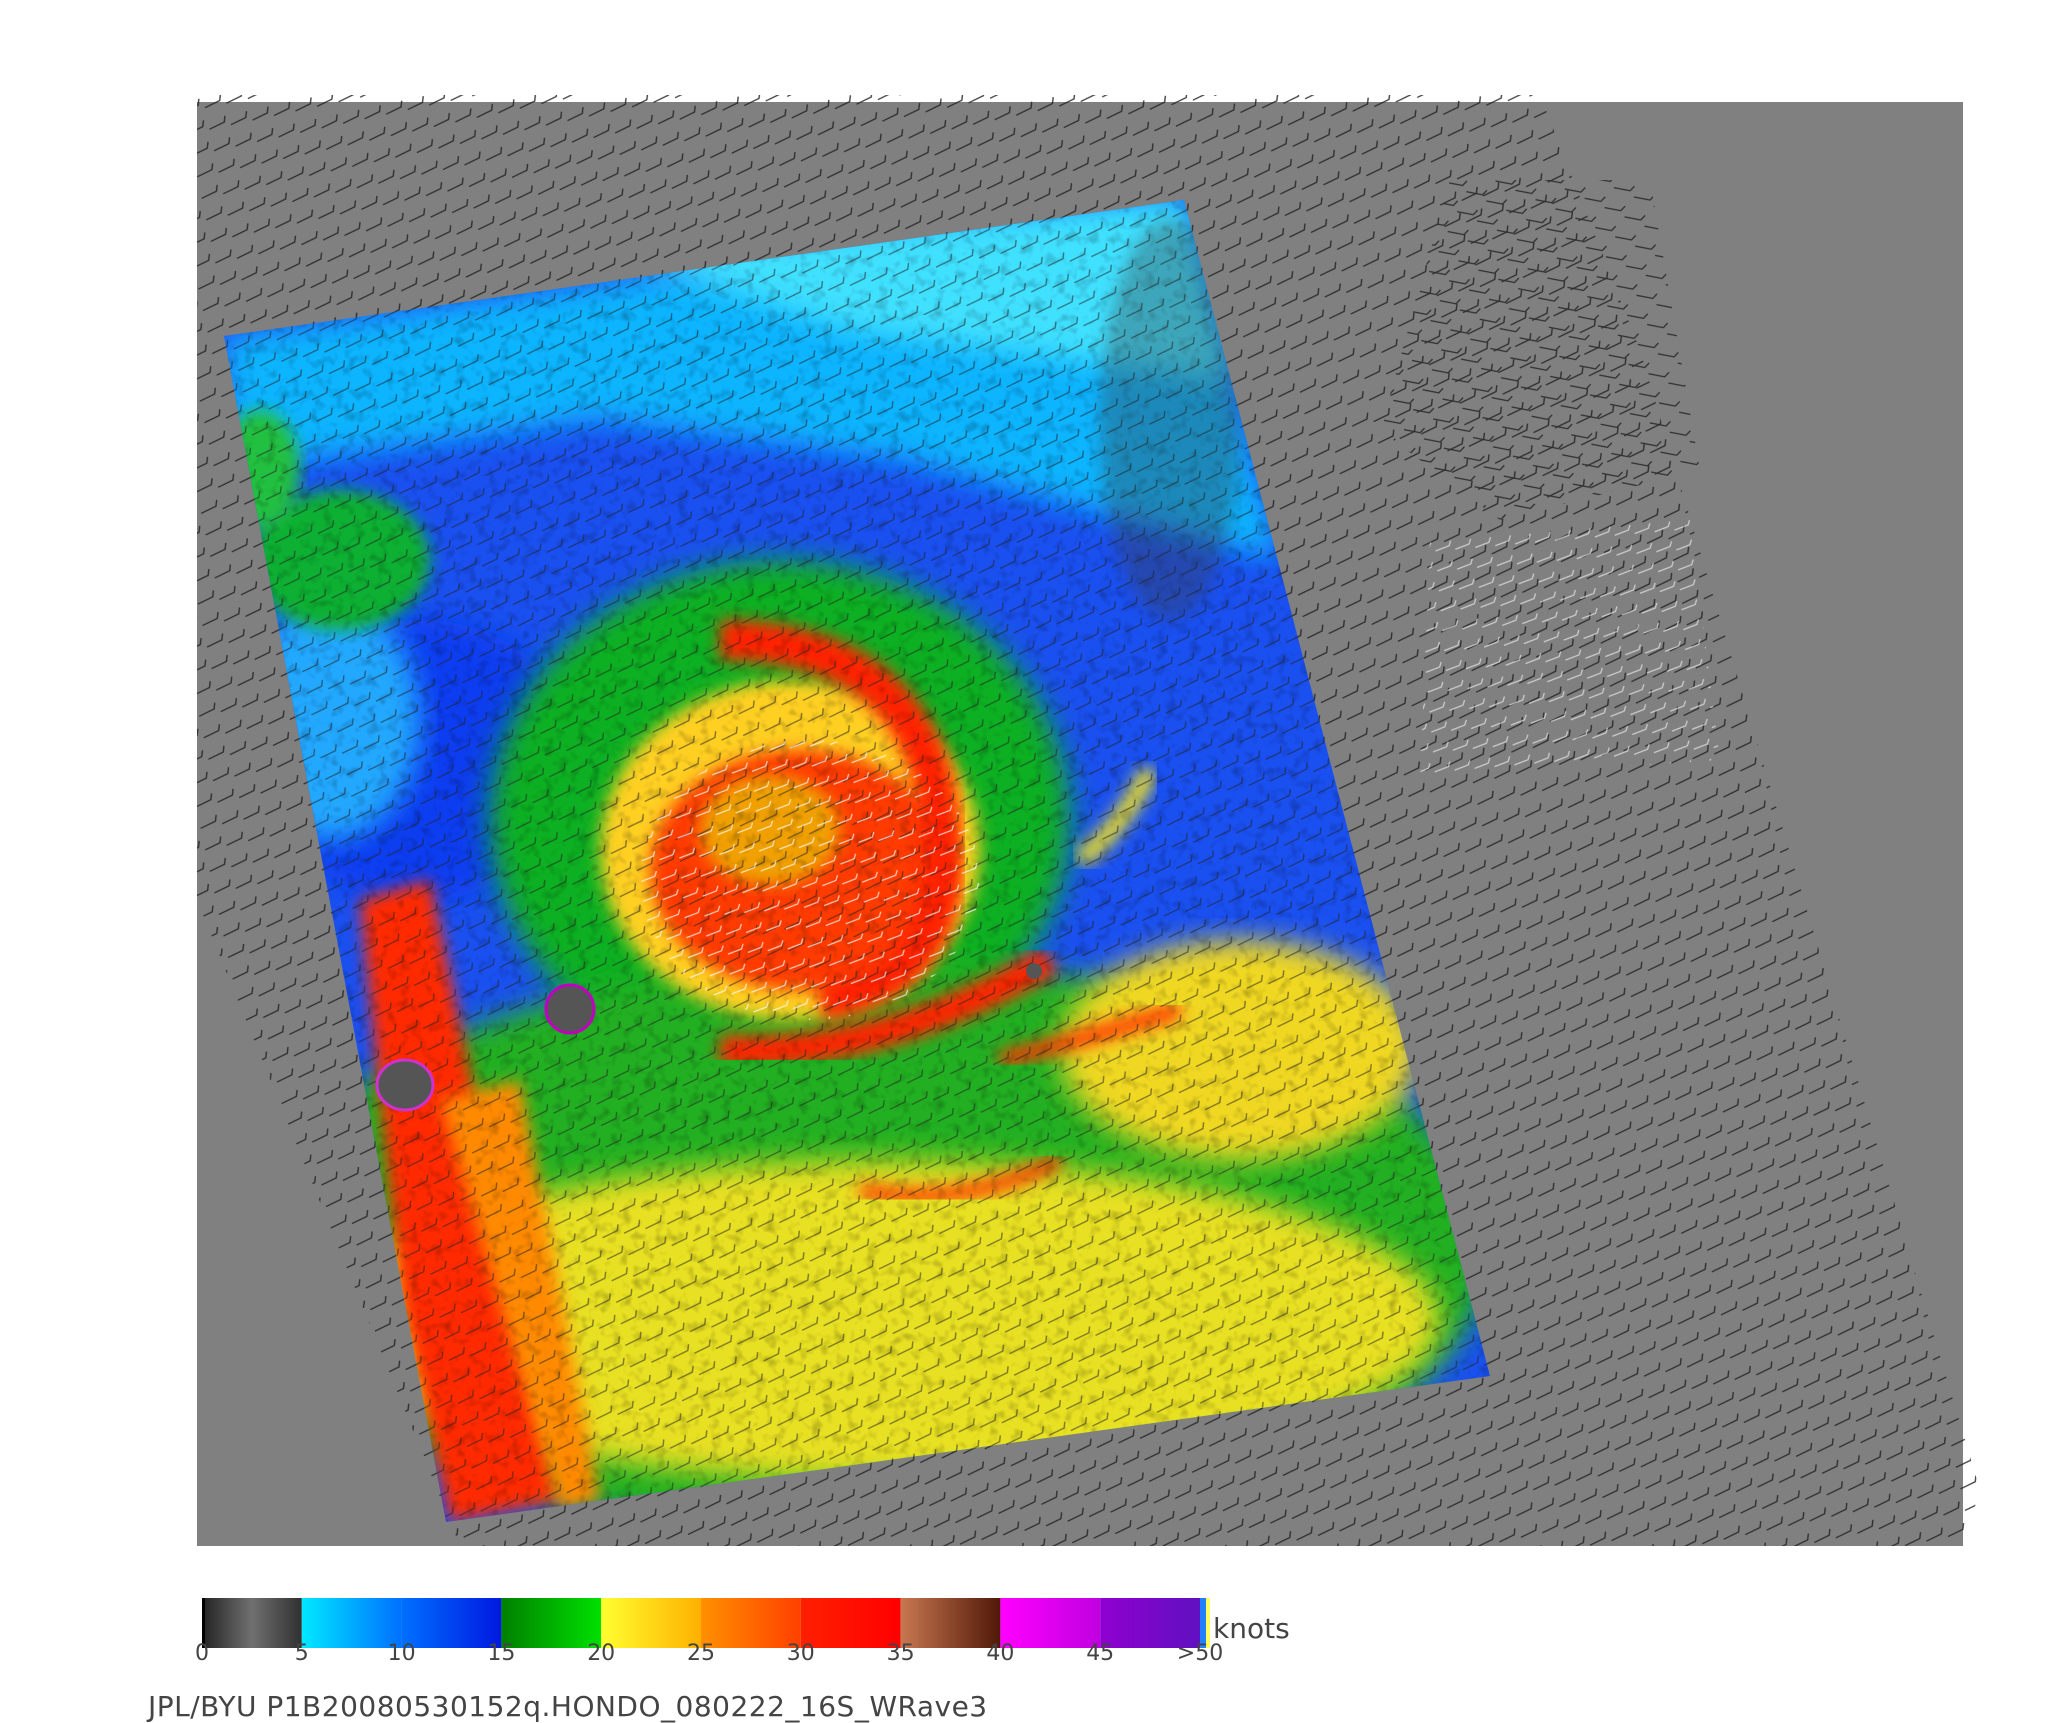  I want to click on colorbar-segments, so click(701, 1623).